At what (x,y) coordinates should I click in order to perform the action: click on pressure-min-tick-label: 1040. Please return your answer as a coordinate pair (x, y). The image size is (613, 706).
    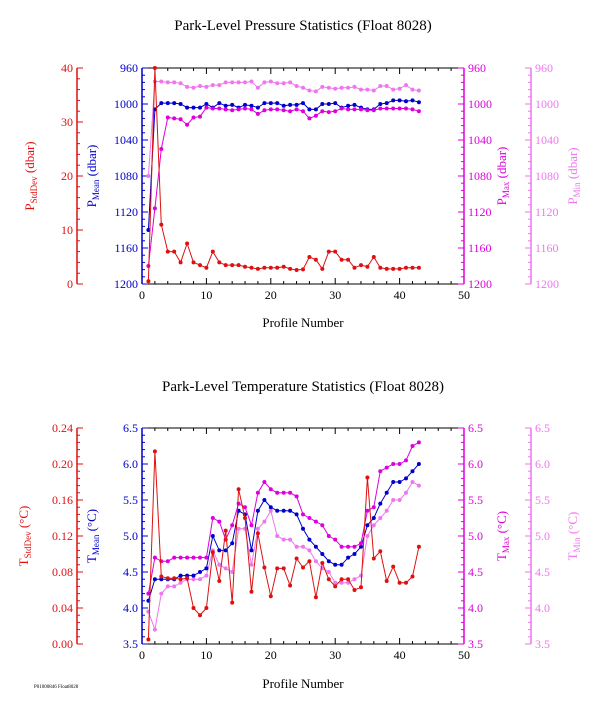
    Looking at the image, I should click on (547, 140).